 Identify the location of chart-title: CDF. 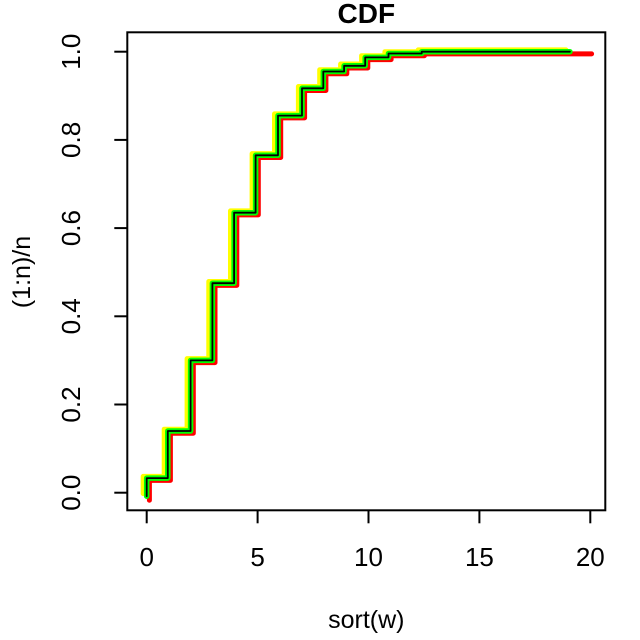
(367, 14).